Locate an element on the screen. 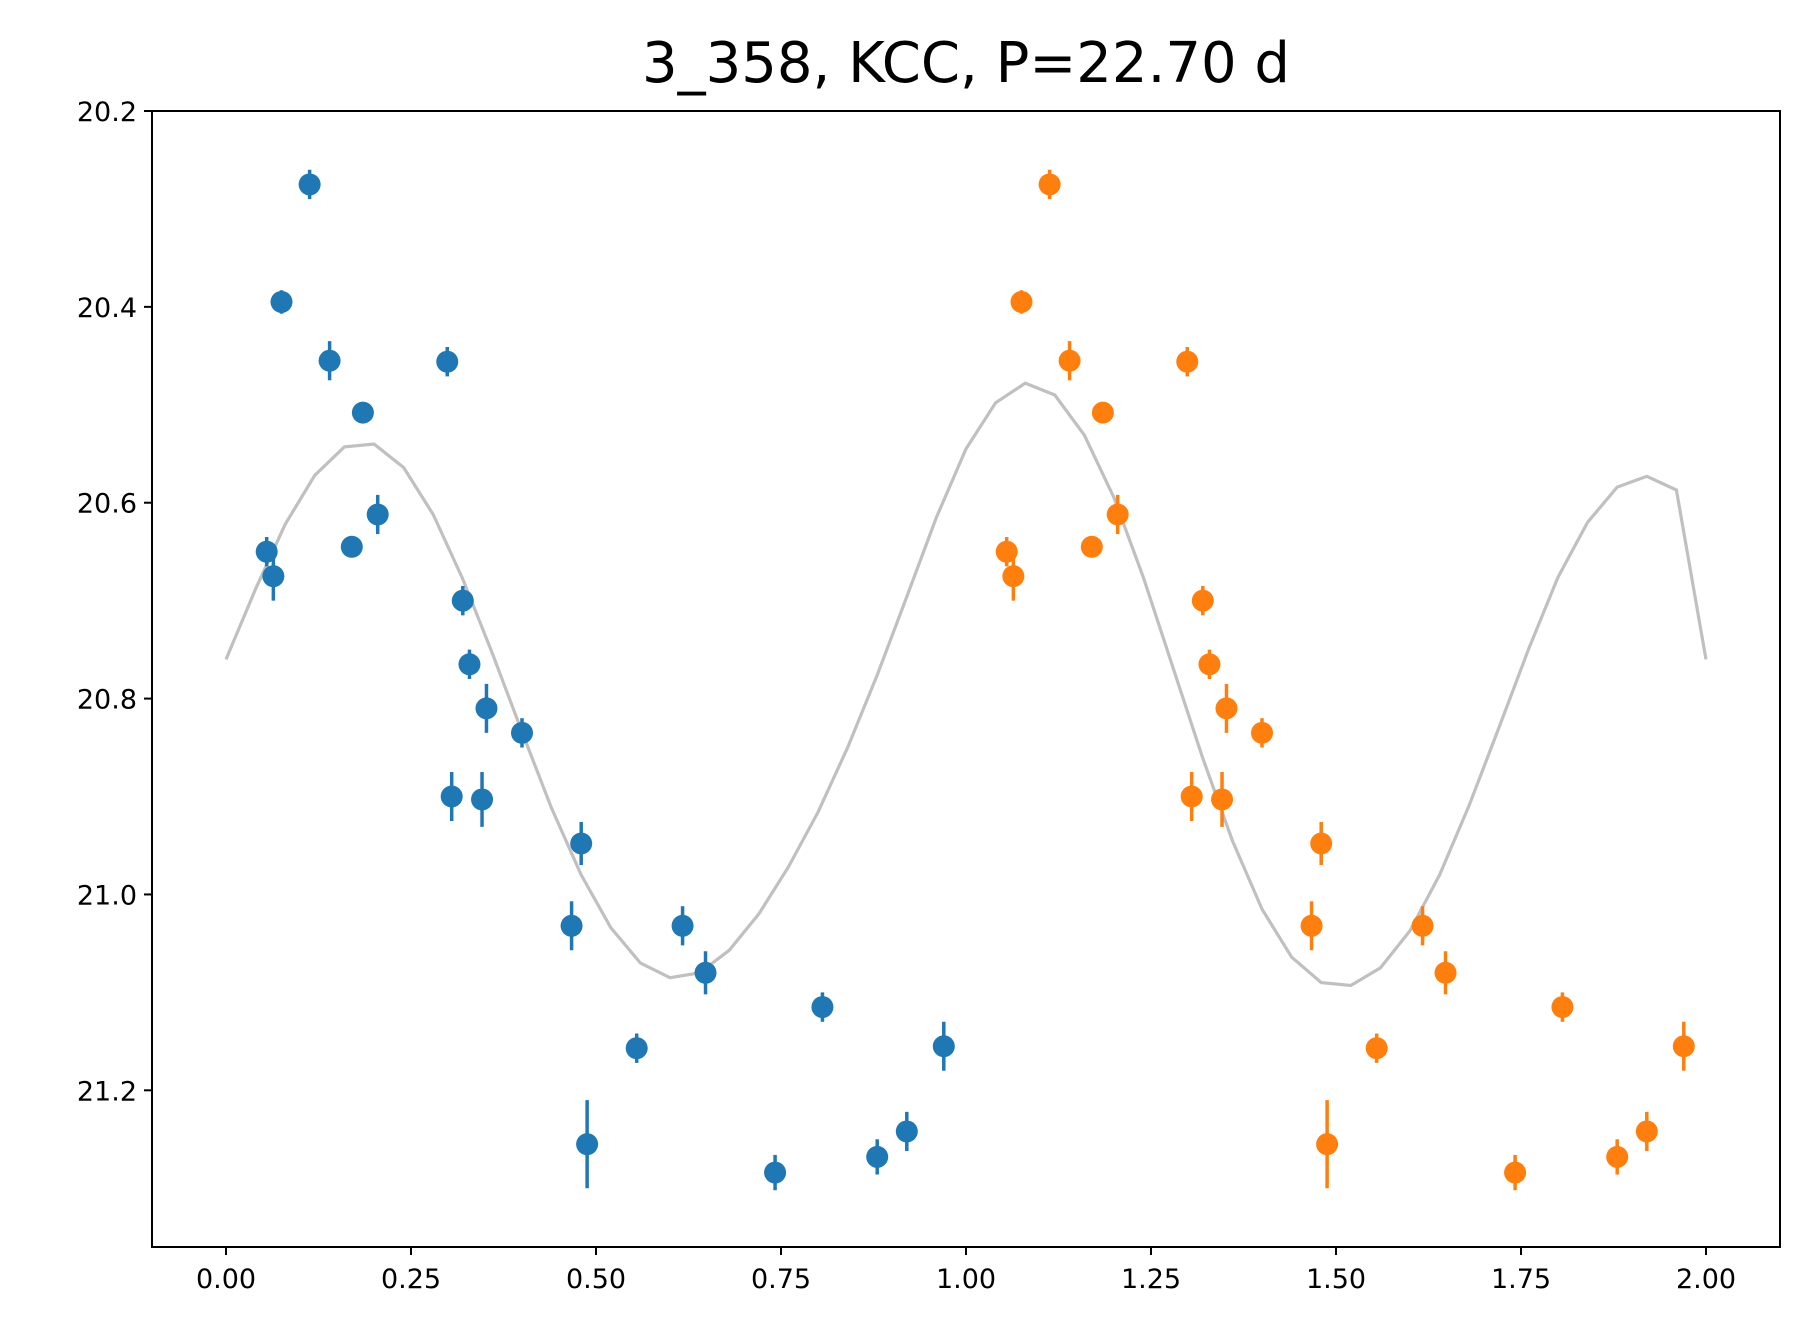 Image resolution: width=1809 pixels, height=1343 pixels. x-tick-label: 0.75 is located at coordinates (781, 1279).